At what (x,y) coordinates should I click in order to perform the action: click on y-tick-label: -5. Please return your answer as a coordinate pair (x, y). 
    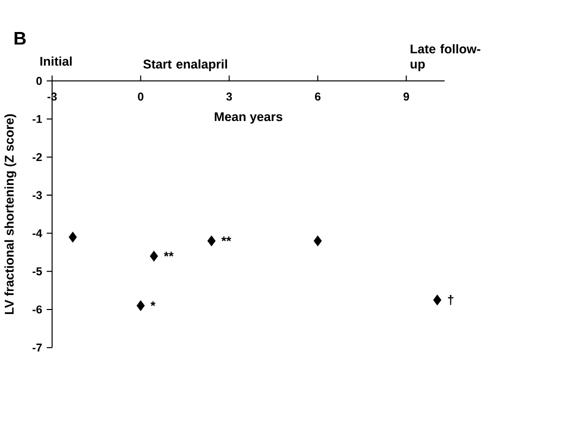
    Looking at the image, I should click on (37, 271).